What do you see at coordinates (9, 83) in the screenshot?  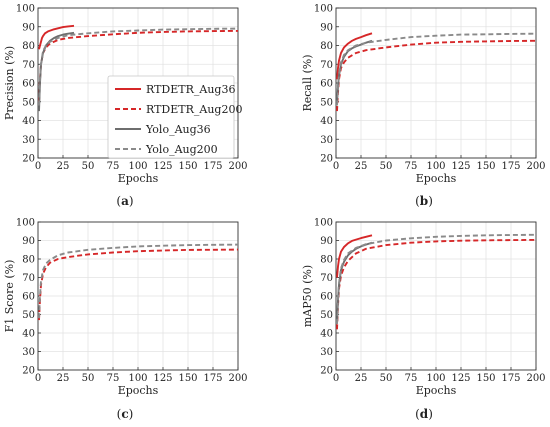 I see `y-axis-title: Precision (%)` at bounding box center [9, 83].